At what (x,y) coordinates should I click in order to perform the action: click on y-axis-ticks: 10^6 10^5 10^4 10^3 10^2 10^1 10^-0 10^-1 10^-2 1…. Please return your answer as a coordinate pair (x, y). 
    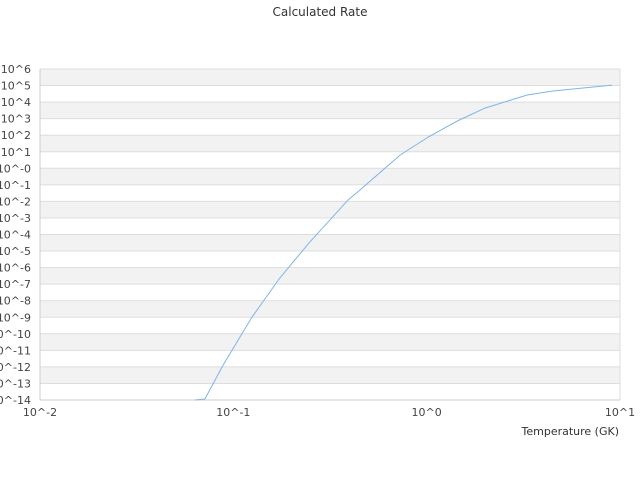
    Looking at the image, I should click on (15, 235).